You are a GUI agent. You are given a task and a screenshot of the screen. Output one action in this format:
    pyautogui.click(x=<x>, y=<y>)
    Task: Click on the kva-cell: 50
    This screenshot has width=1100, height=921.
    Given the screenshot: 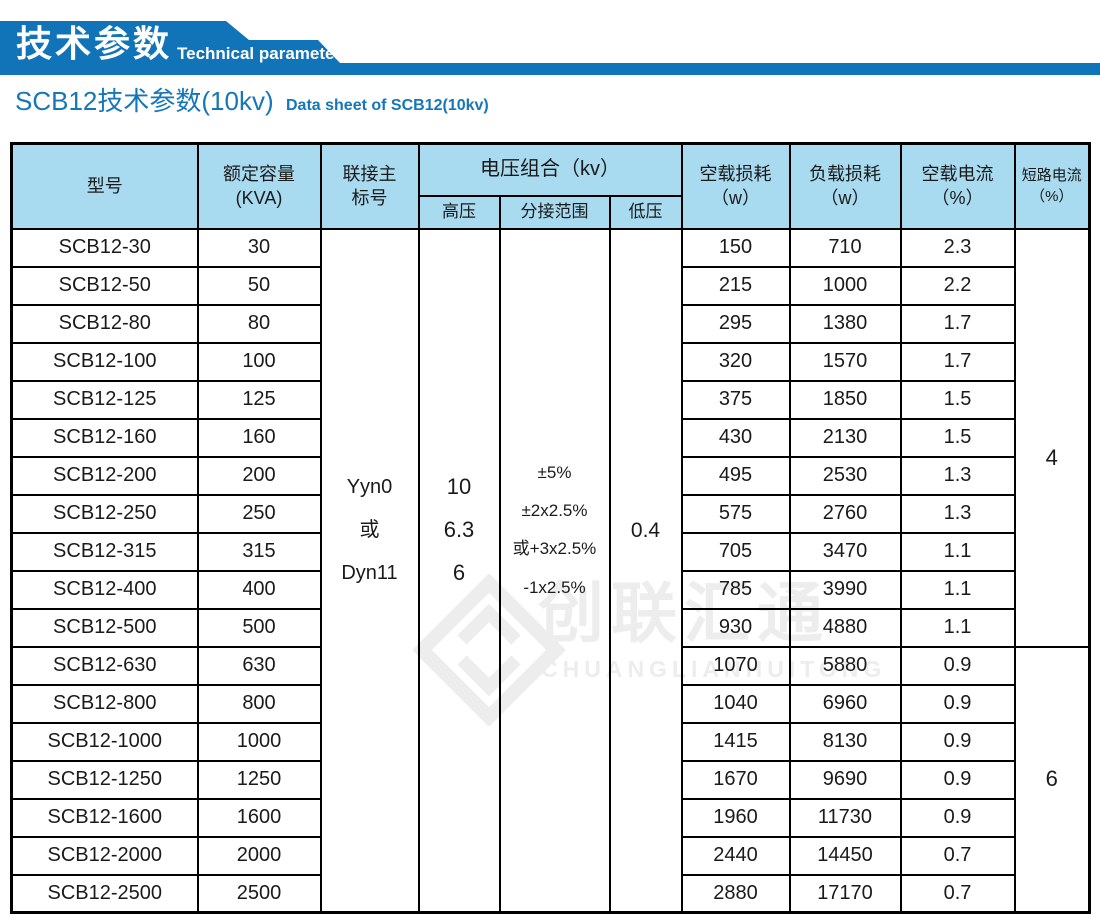 What is the action you would take?
    pyautogui.click(x=259, y=285)
    